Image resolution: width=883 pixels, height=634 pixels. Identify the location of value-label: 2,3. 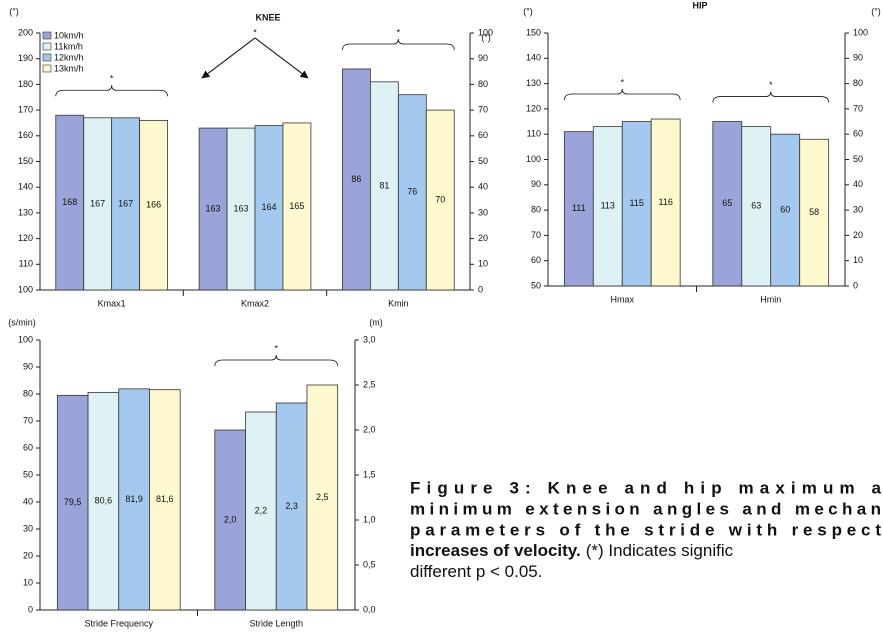
(291, 506).